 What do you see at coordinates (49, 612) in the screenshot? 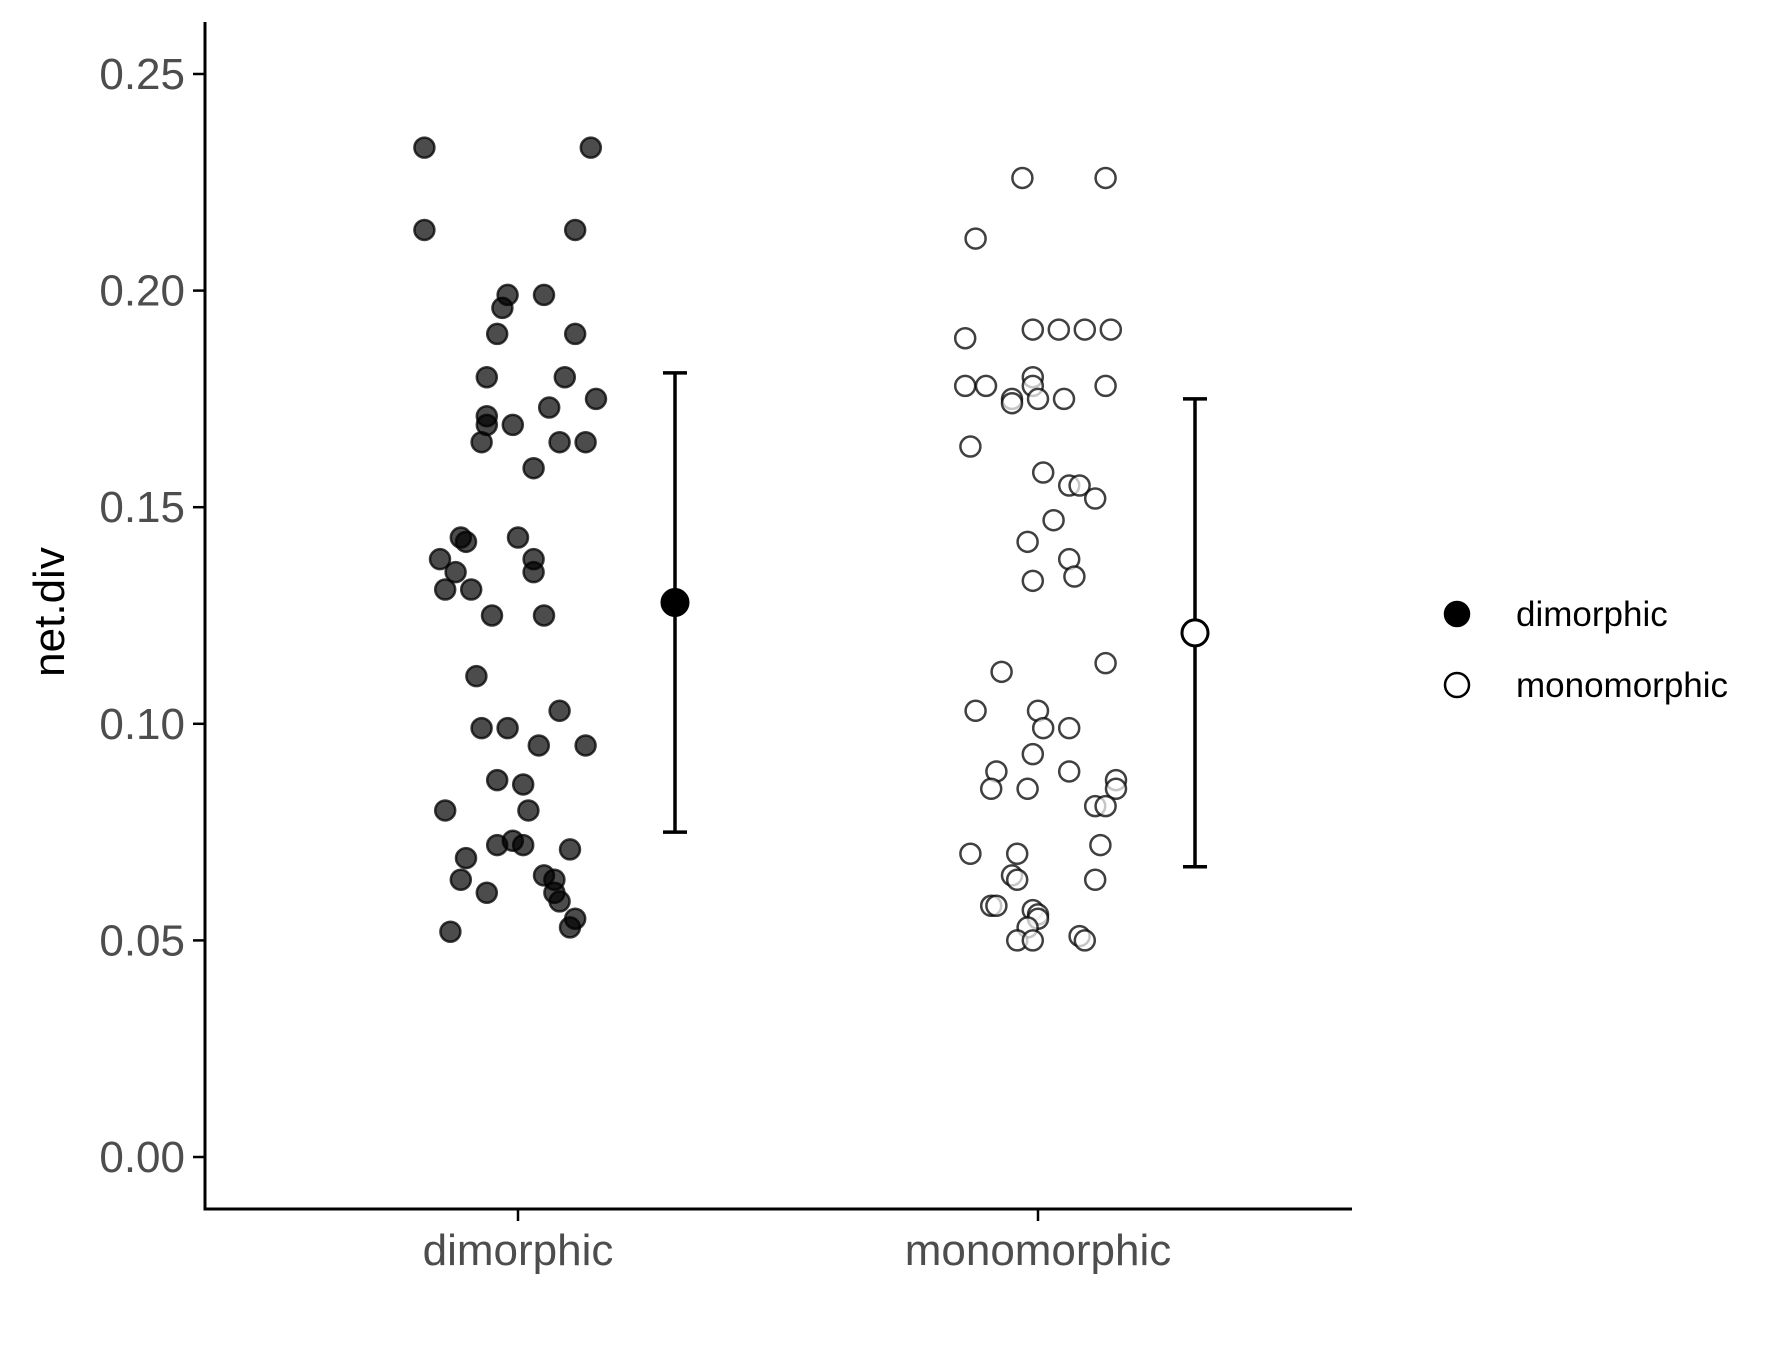
I see `y-axis-label: net.div` at bounding box center [49, 612].